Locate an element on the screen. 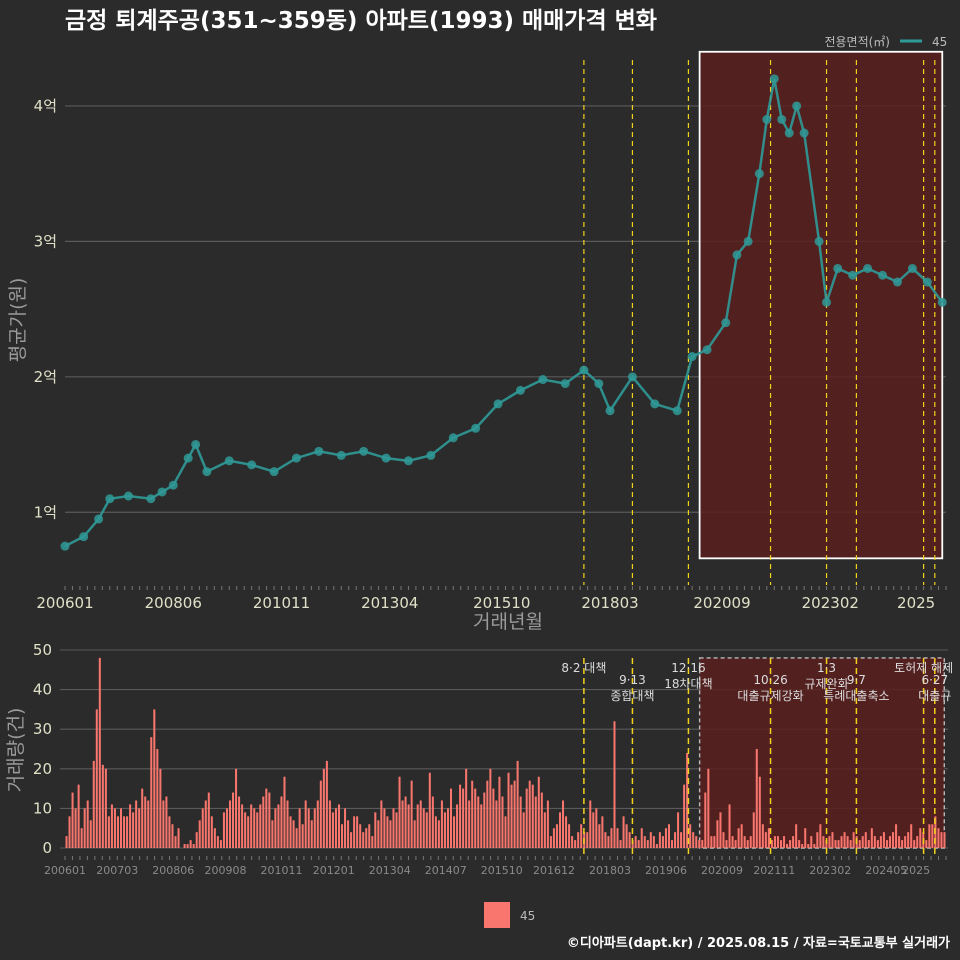  price-x-tick: 2025 is located at coordinates (916, 603).